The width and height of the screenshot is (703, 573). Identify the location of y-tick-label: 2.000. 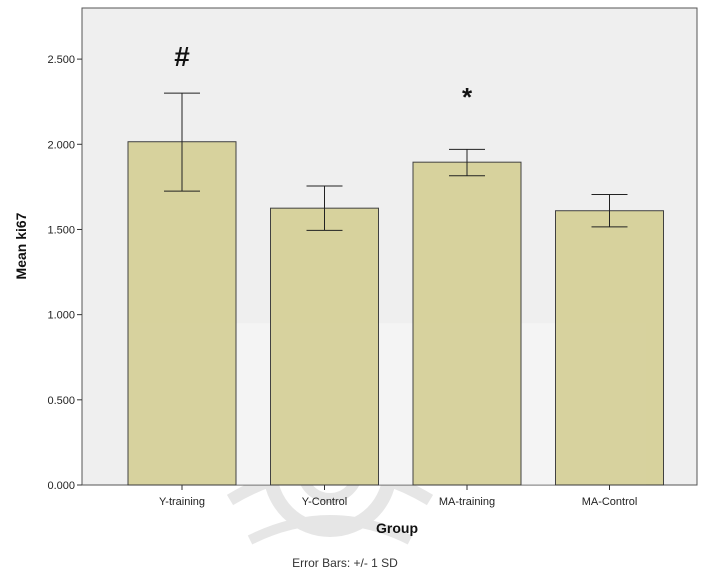
(61, 145).